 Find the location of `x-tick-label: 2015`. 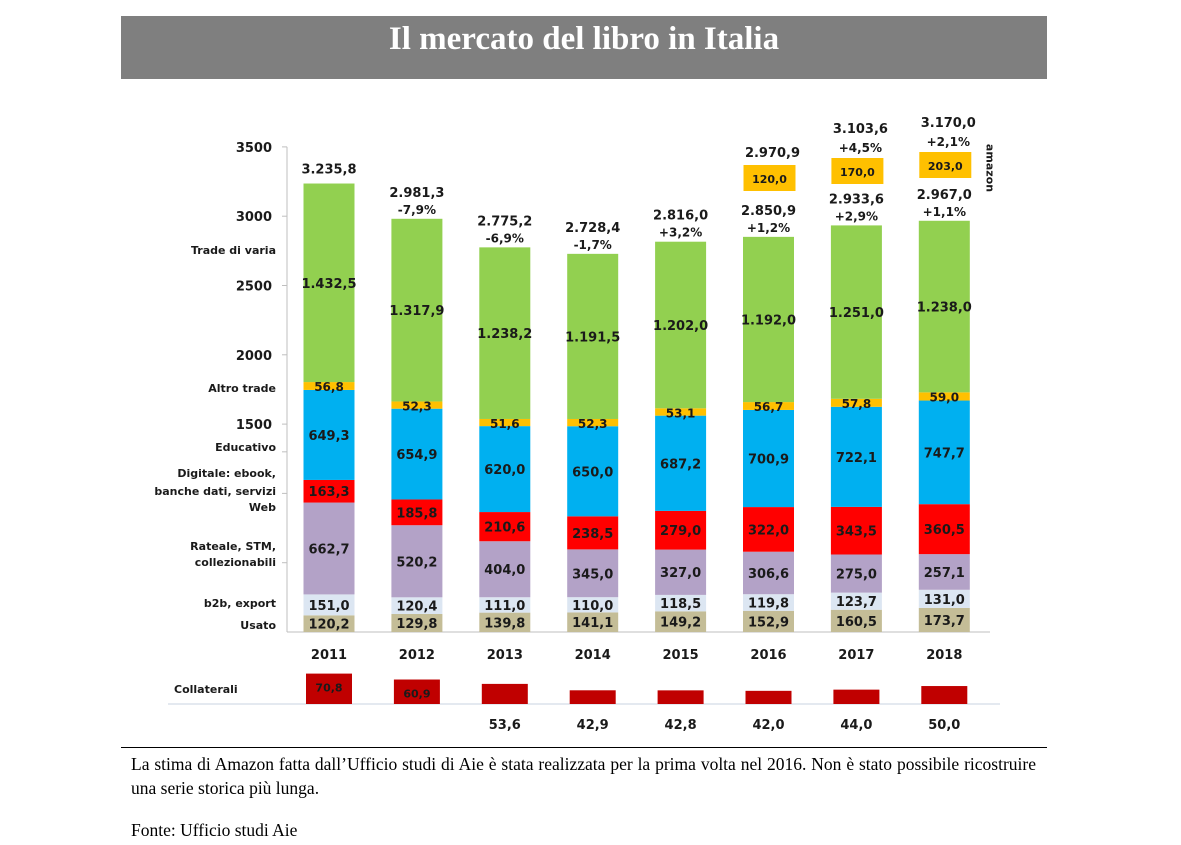

x-tick-label: 2015 is located at coordinates (681, 655).